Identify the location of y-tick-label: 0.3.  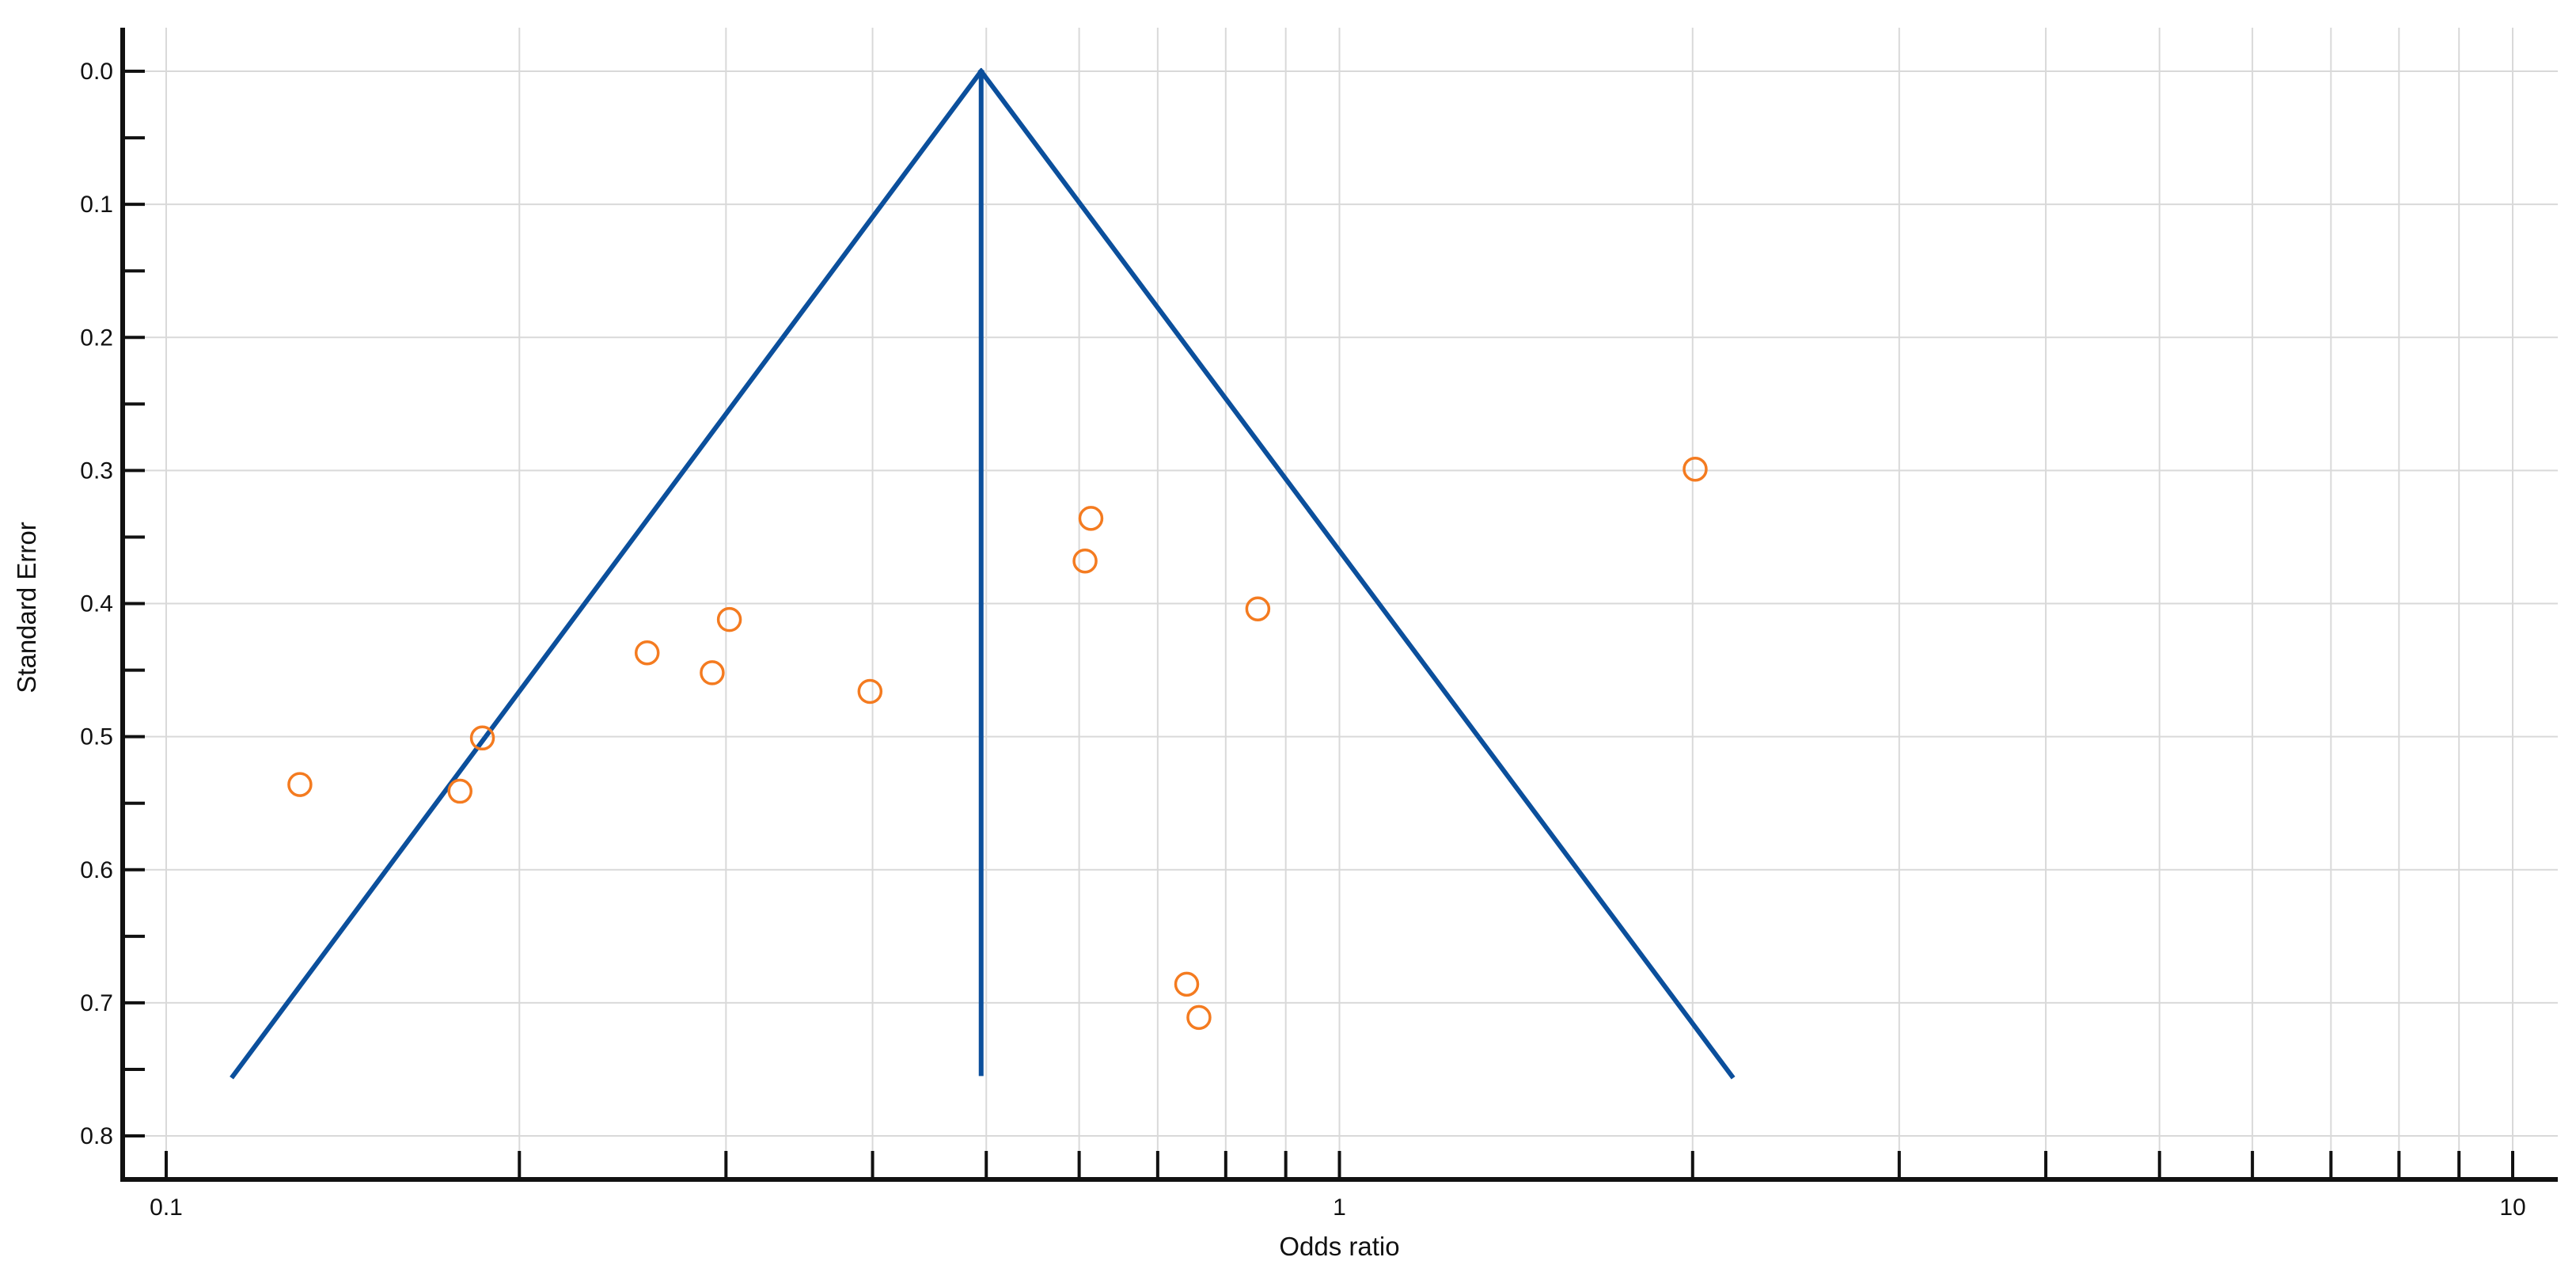
(96, 471).